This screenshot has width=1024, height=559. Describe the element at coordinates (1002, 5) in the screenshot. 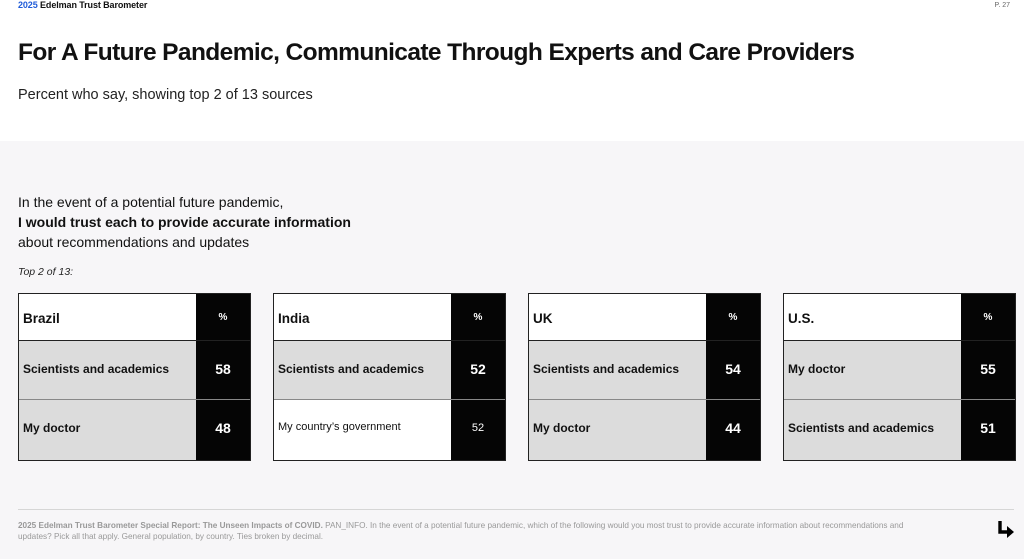

I see `page-number: P. 27` at that location.